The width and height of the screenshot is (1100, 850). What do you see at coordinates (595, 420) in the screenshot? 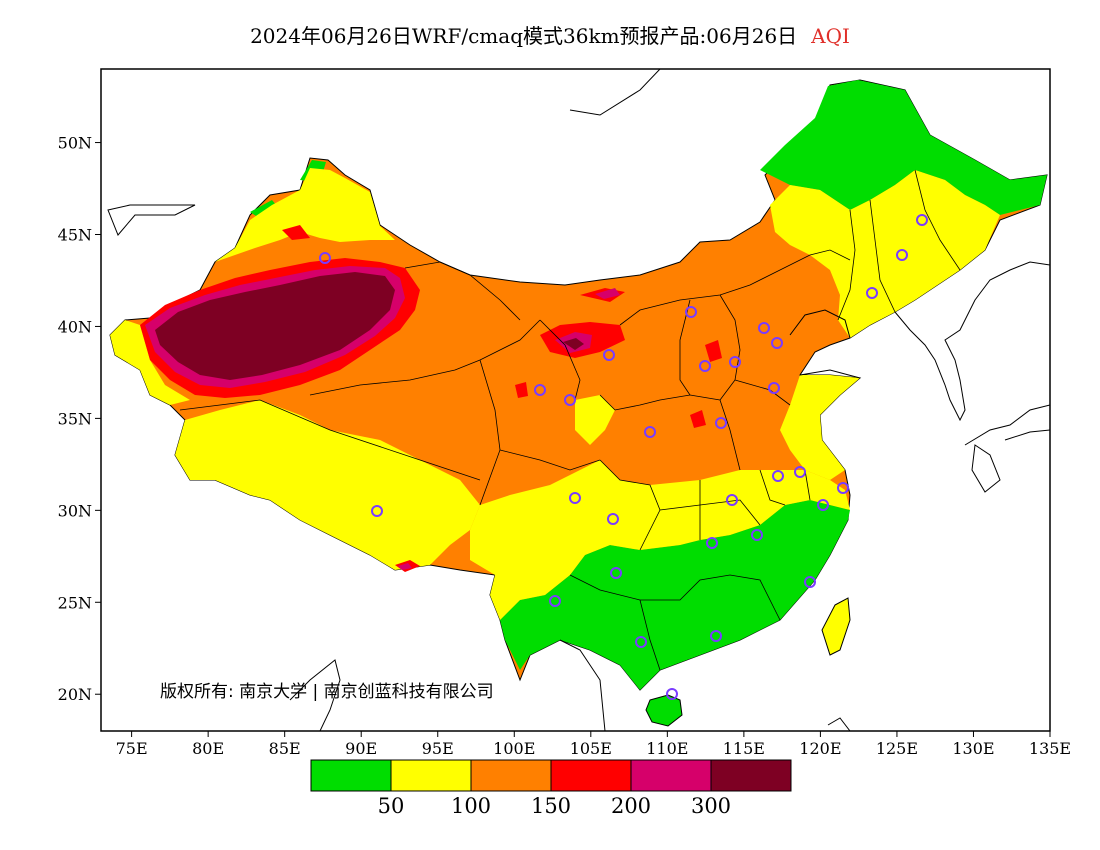
I see `aqi-yellow-central` at bounding box center [595, 420].